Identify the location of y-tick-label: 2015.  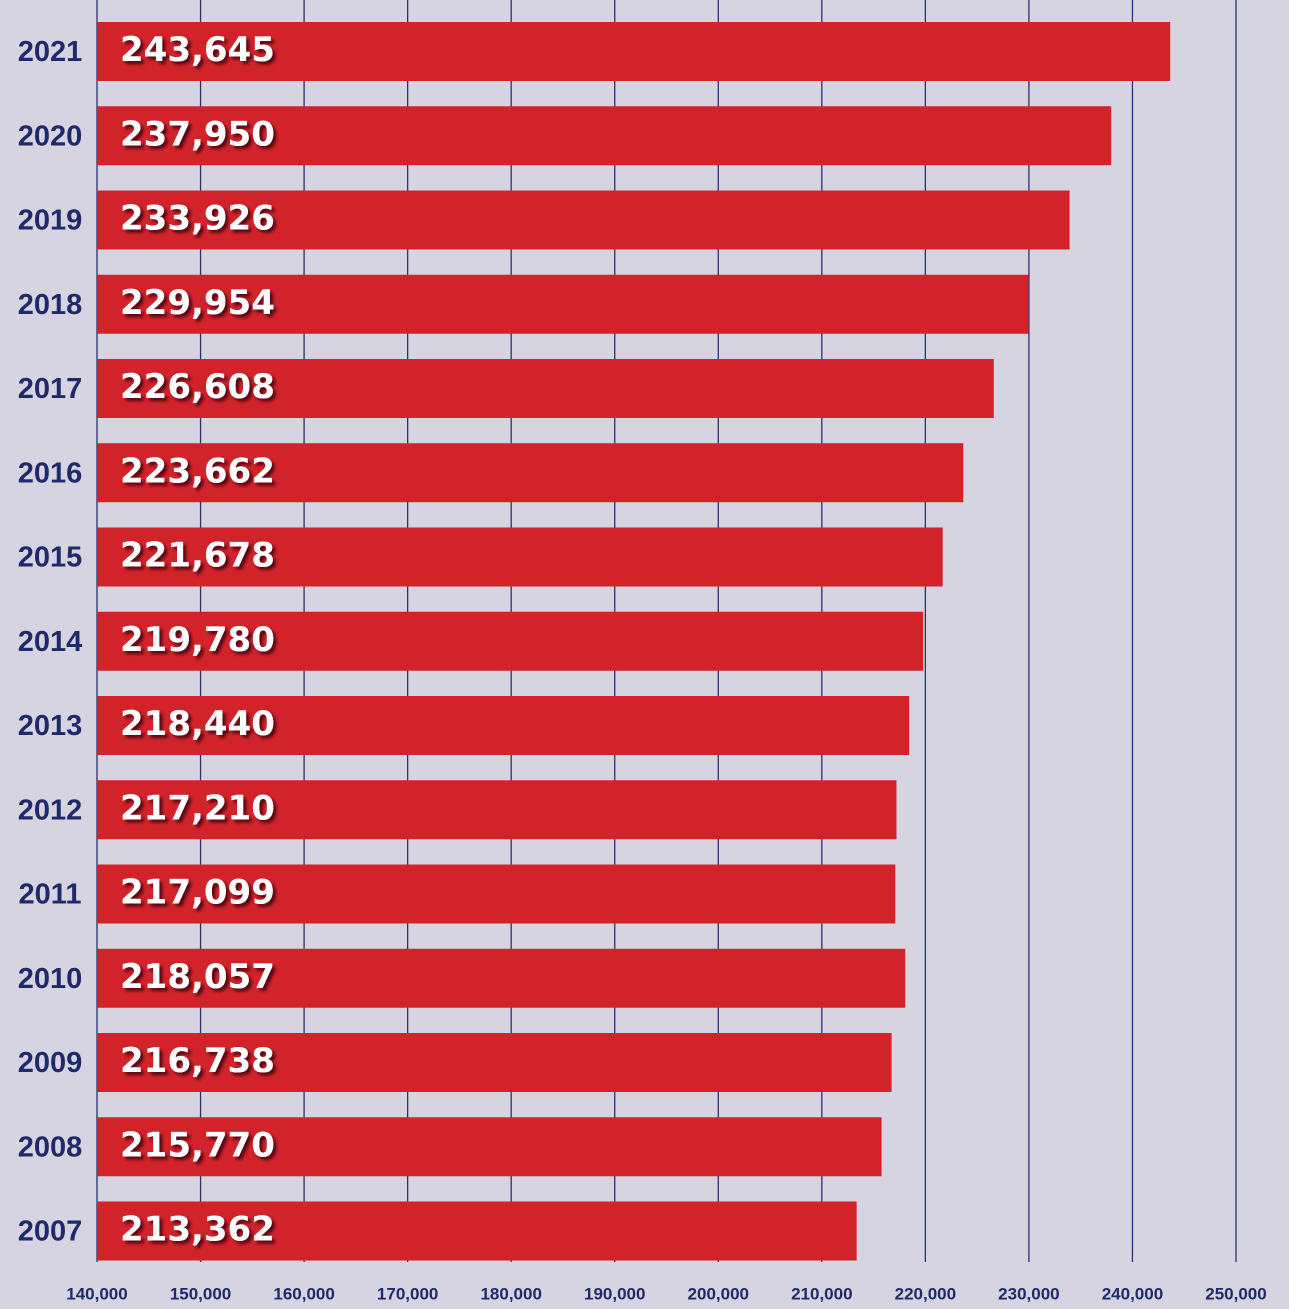
(50, 558).